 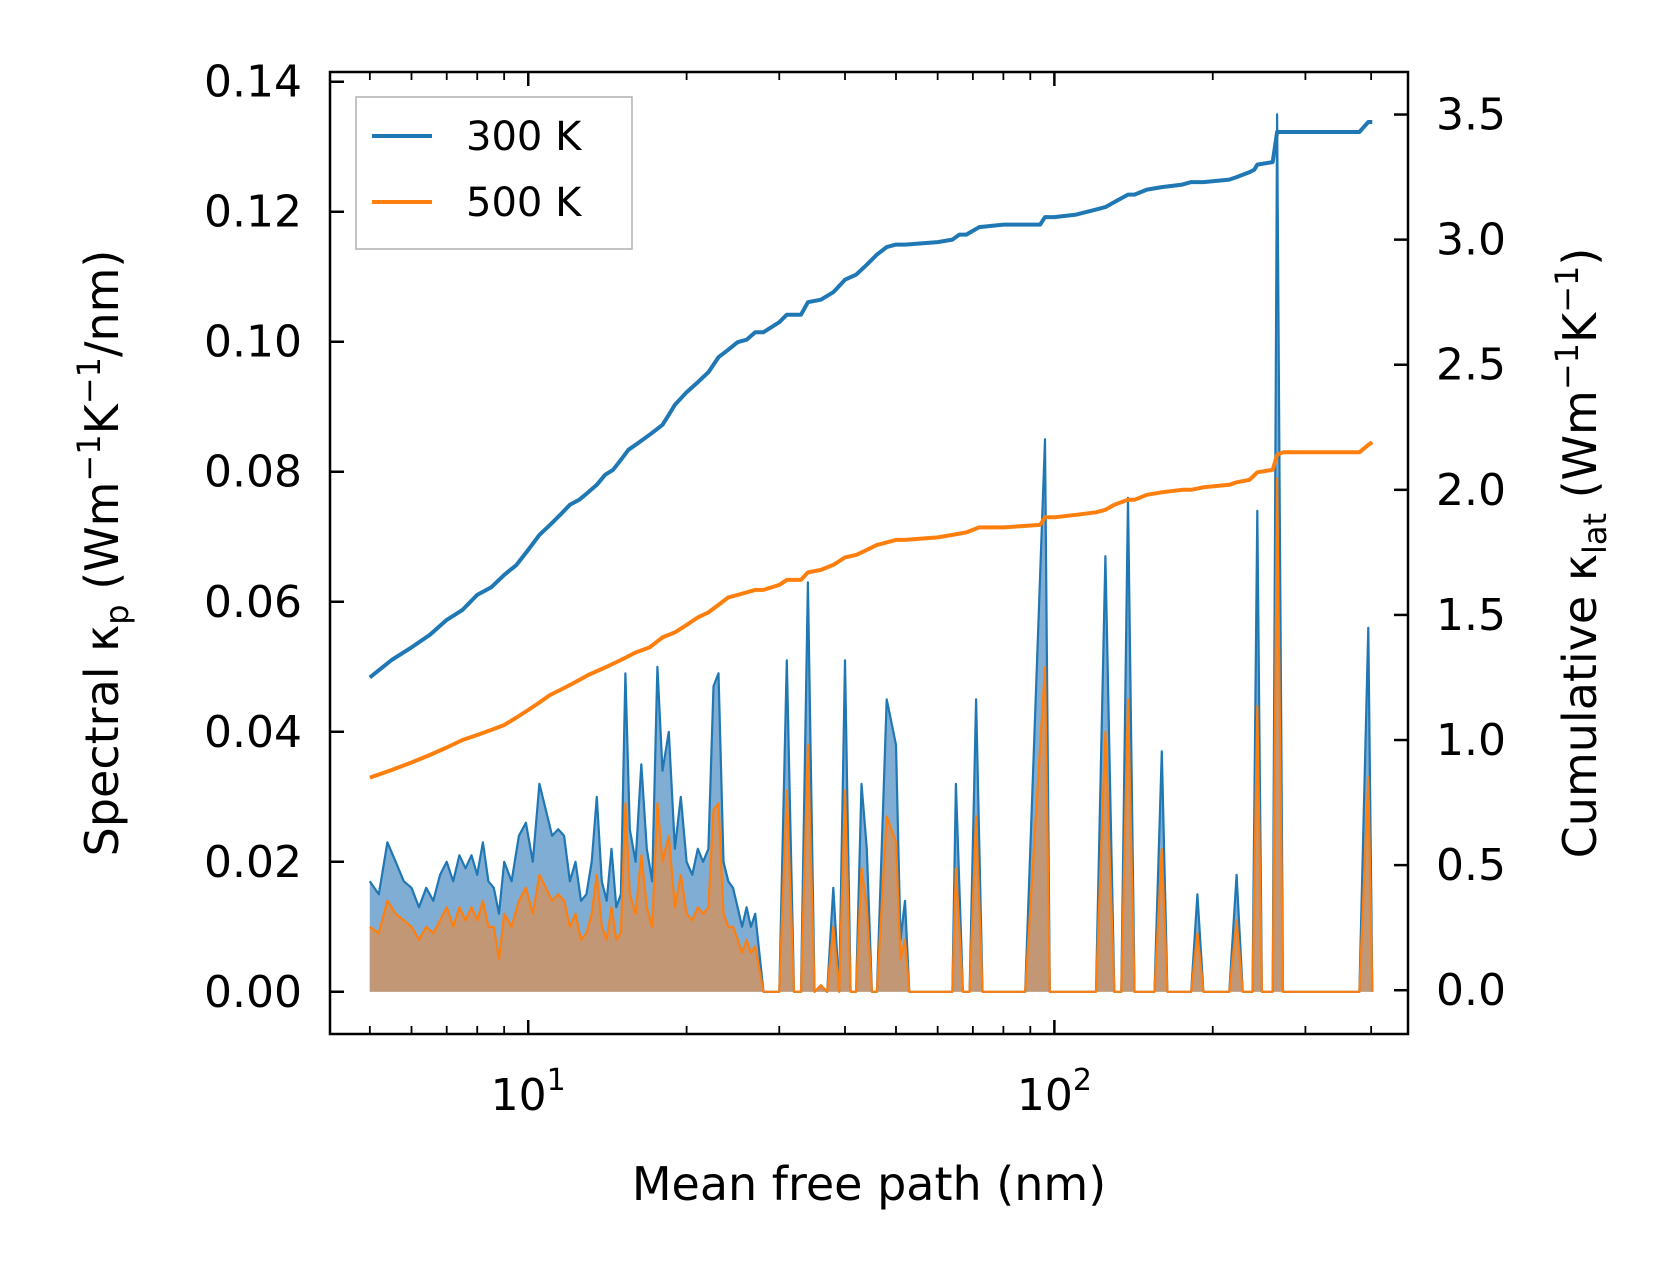 I want to click on left-y-tick-label: 0.04, so click(x=253, y=732).